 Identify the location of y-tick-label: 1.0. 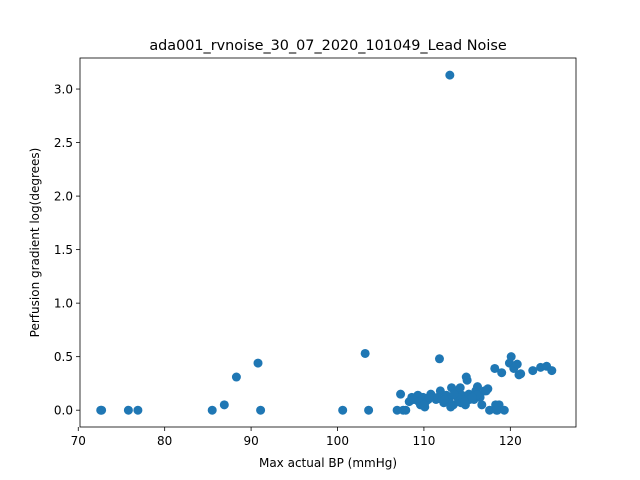
(63, 304).